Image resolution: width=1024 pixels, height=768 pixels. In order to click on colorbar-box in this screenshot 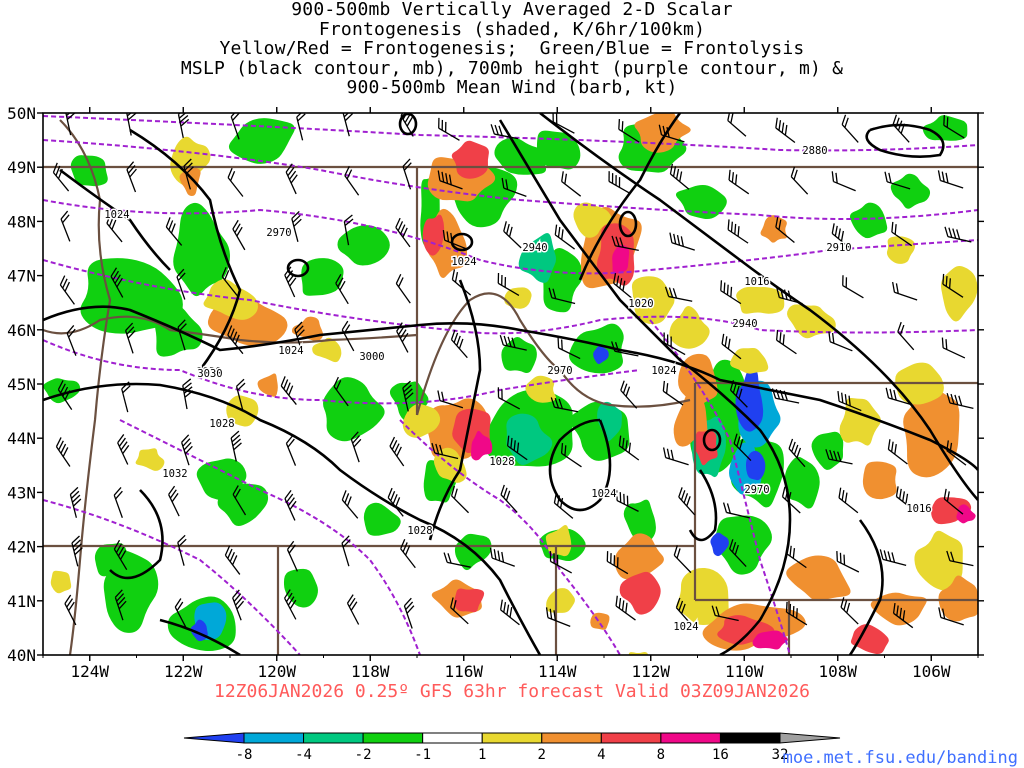, I will do `click(333, 738)`.